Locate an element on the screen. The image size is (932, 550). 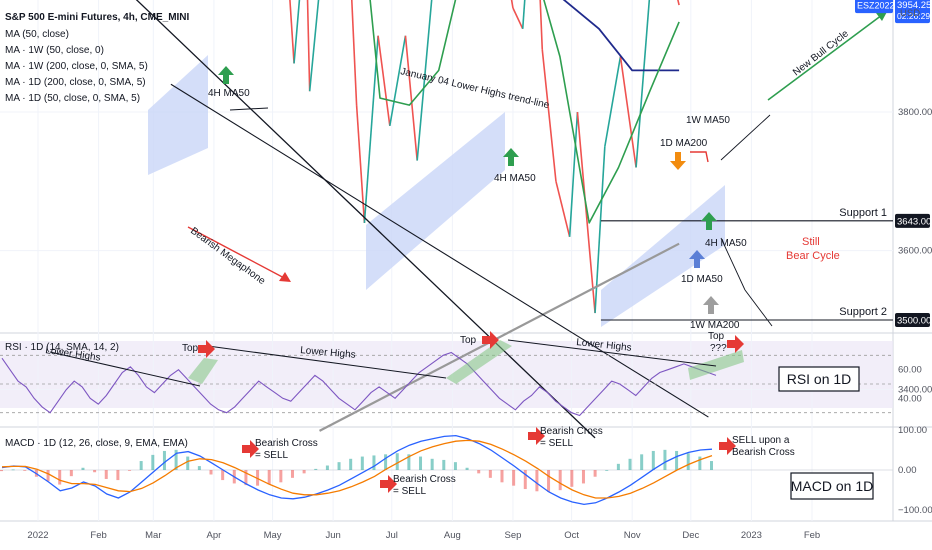
rsi-tick-label: 60.00 is located at coordinates (910, 370).